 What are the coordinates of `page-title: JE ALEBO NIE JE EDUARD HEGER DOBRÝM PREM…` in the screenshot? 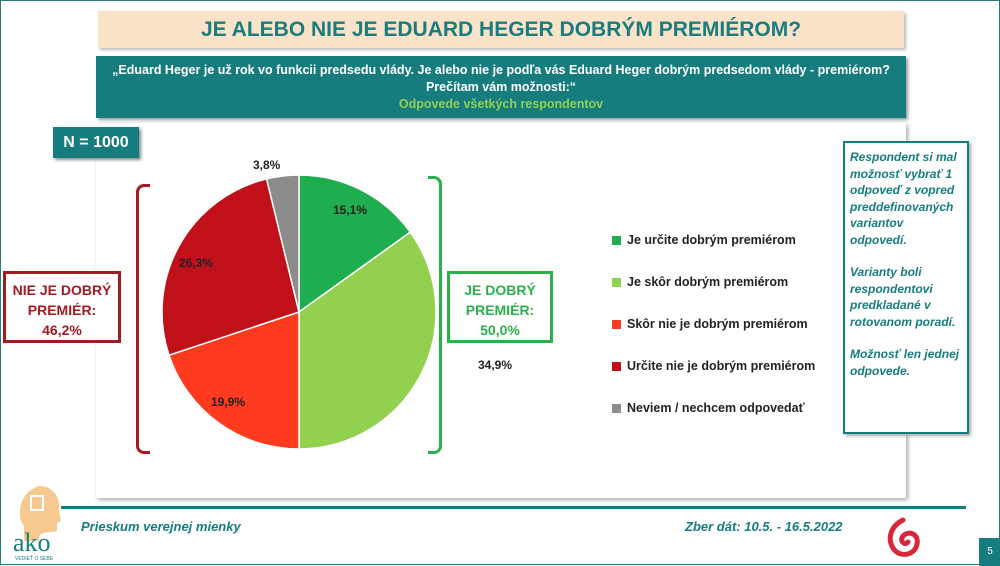 It's located at (501, 29).